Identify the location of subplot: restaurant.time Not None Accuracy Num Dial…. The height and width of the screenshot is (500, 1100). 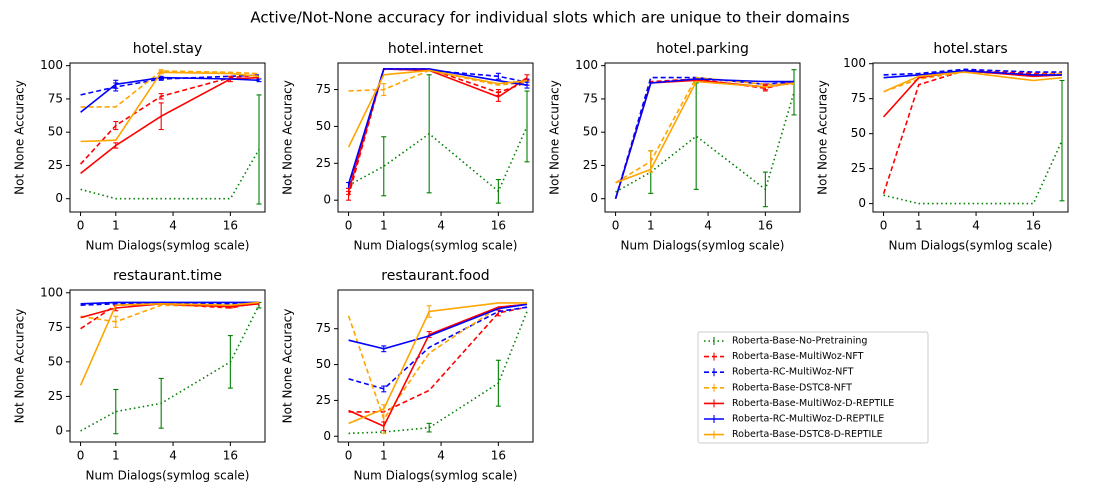
(139, 375).